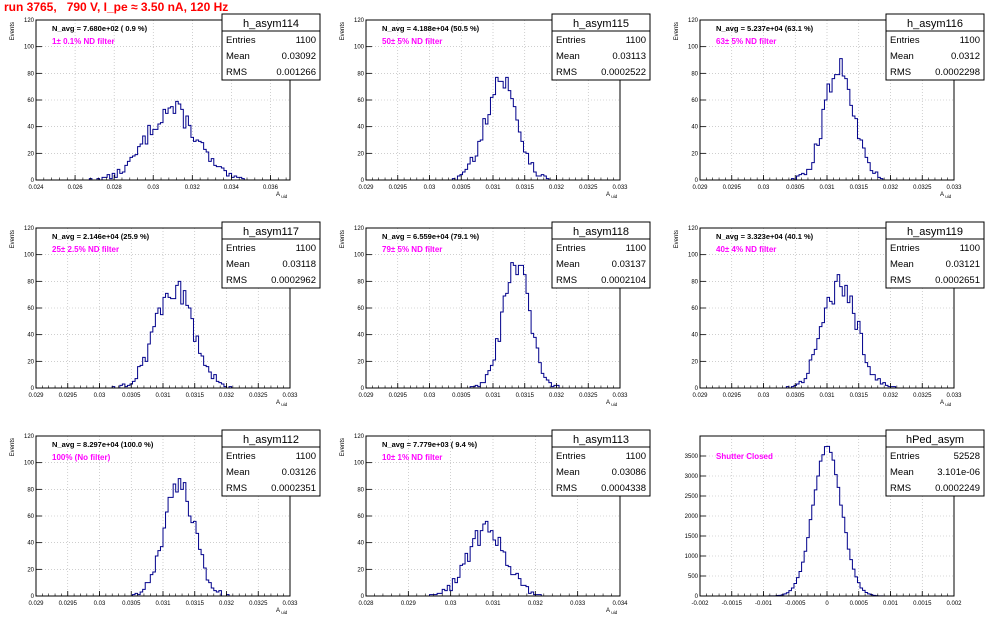 Image resolution: width=996 pixels, height=622 pixels. I want to click on x-tick-label: 0.031, so click(163, 396).